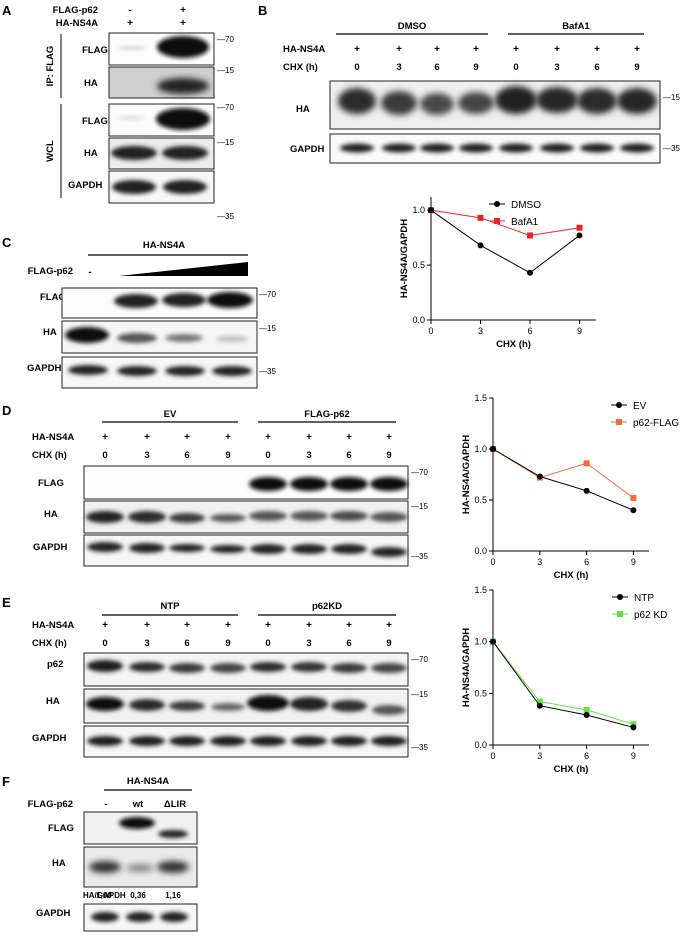 Image resolution: width=685 pixels, height=938 pixels. What do you see at coordinates (300, 67) in the screenshot?
I see `row-label-chx: CHX (h)` at bounding box center [300, 67].